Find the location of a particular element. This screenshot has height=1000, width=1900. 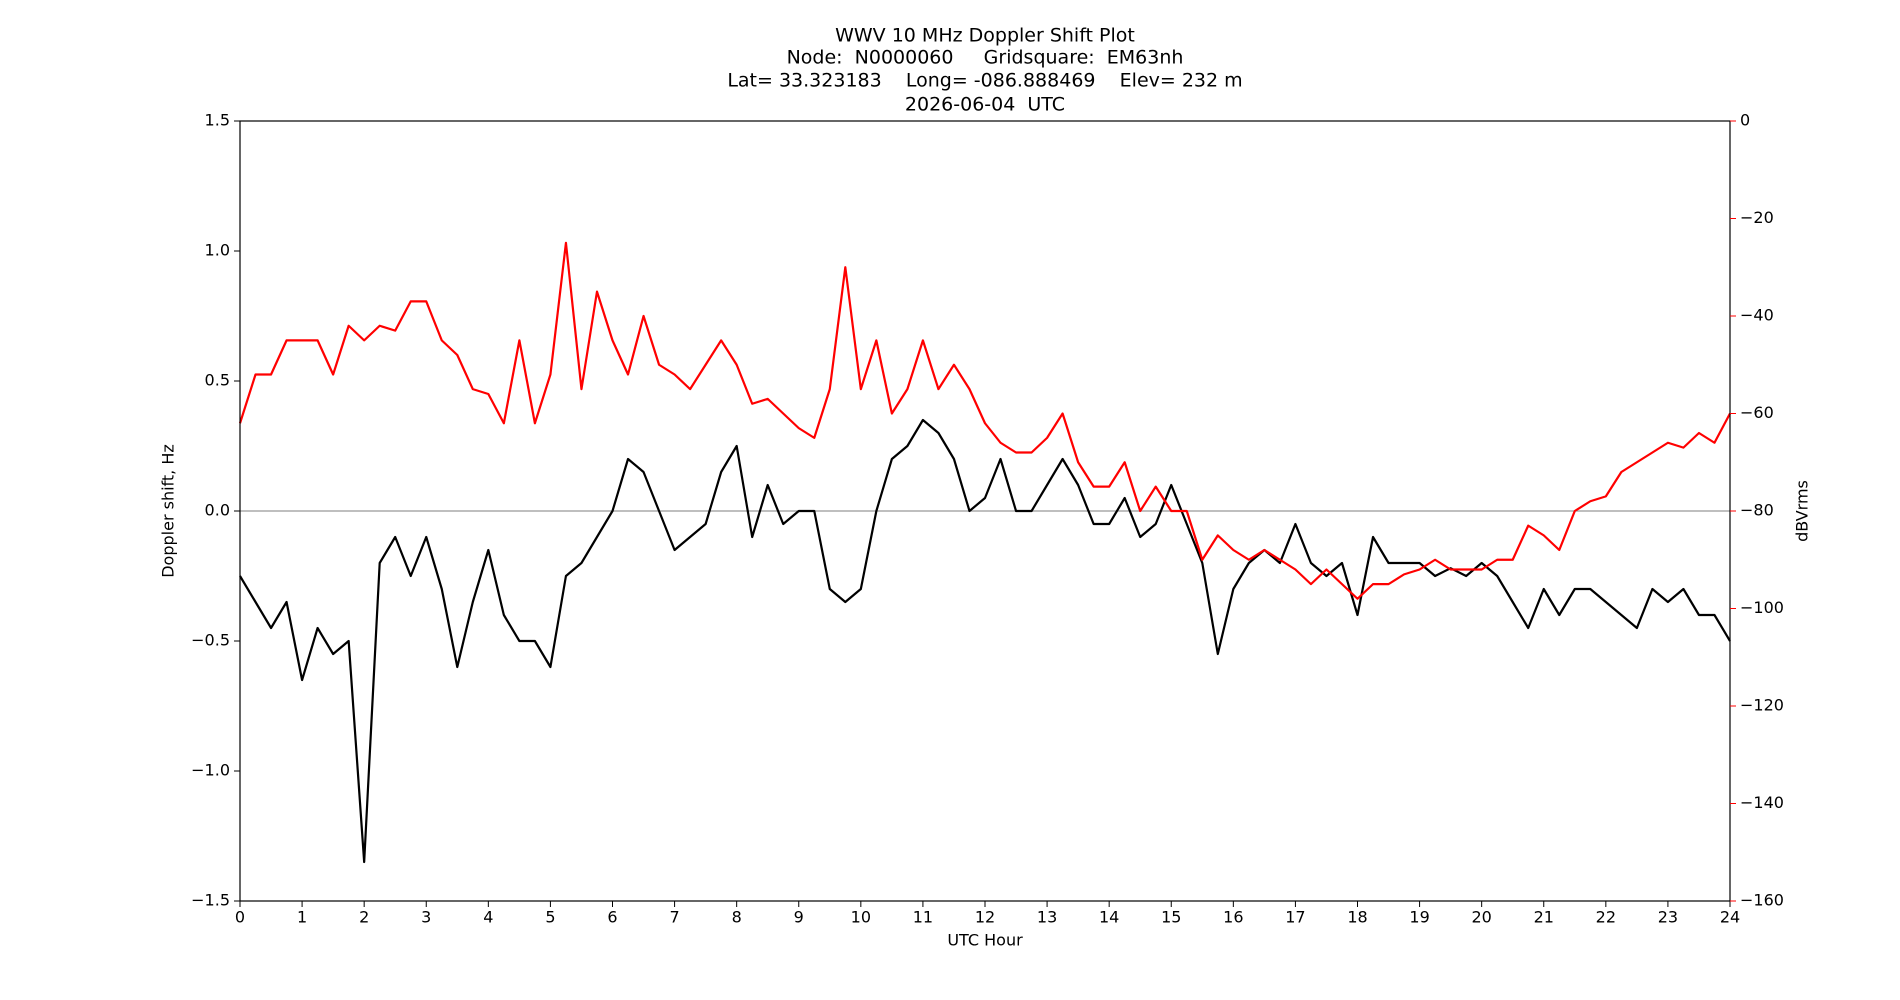

x-tick-label: 16 is located at coordinates (1233, 917).